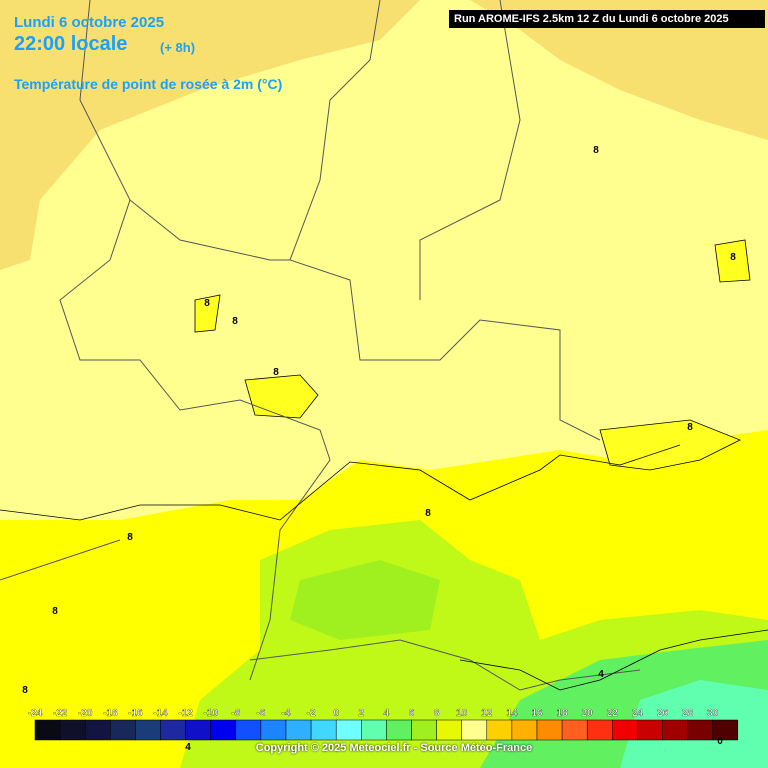 The height and width of the screenshot is (768, 768). I want to click on contour-label: 0, so click(720, 741).